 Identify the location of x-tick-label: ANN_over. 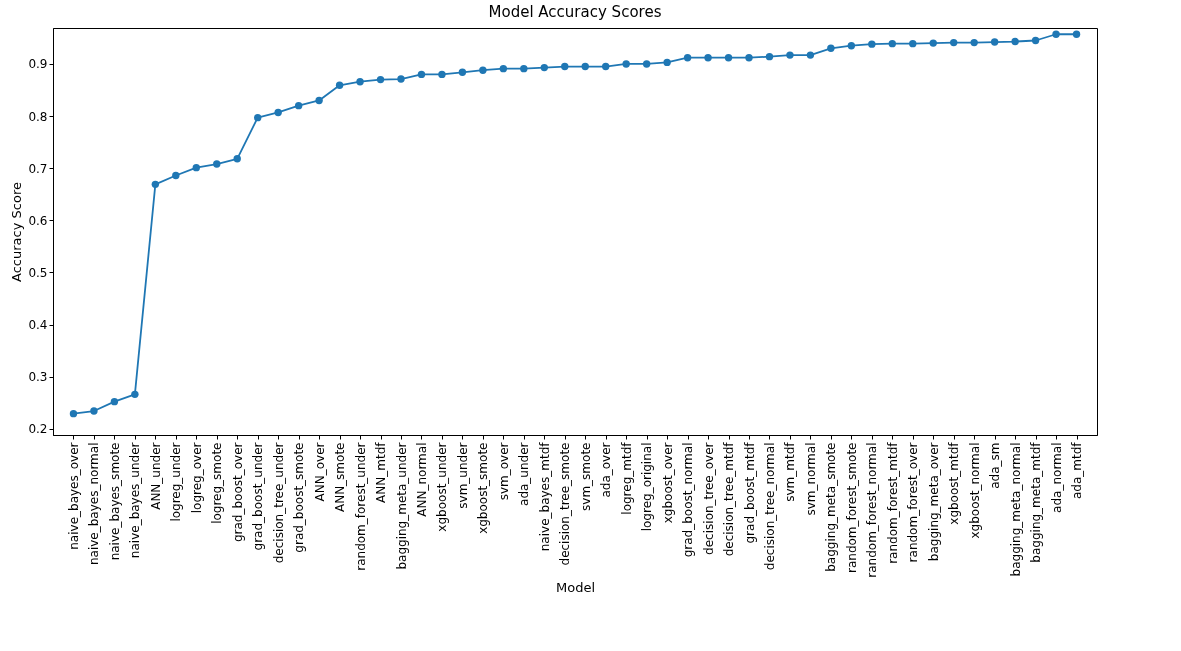
(319, 472).